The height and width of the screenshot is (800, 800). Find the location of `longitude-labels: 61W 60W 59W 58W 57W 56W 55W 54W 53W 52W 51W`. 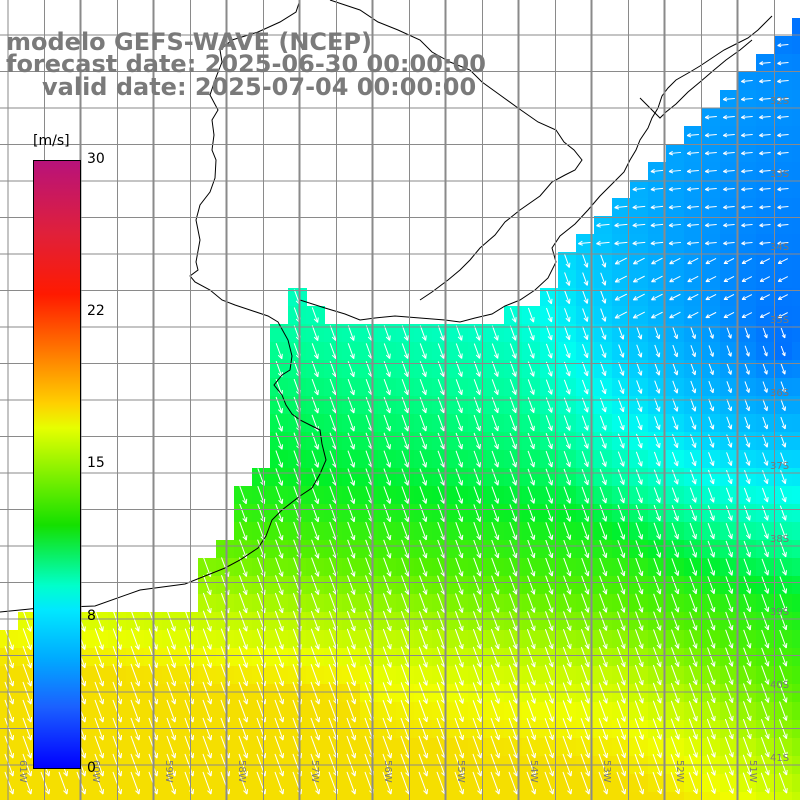

longitude-labels: 61W 60W 59W 58W 57W 56W 55W 54W 53W 52W 51W is located at coordinates (387, 771).